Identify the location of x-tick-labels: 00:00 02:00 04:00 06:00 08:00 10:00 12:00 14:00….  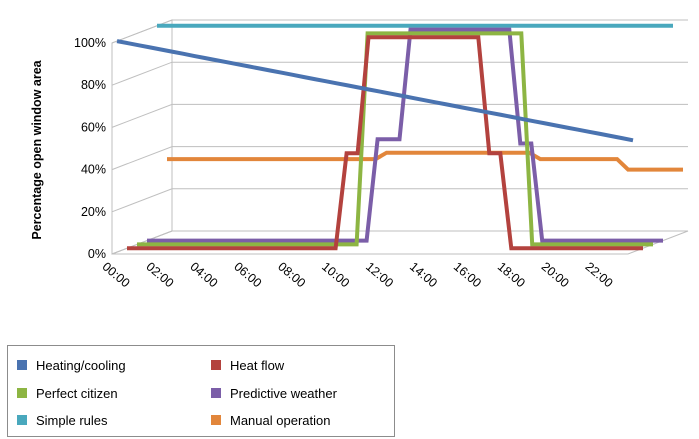
(358, 274).